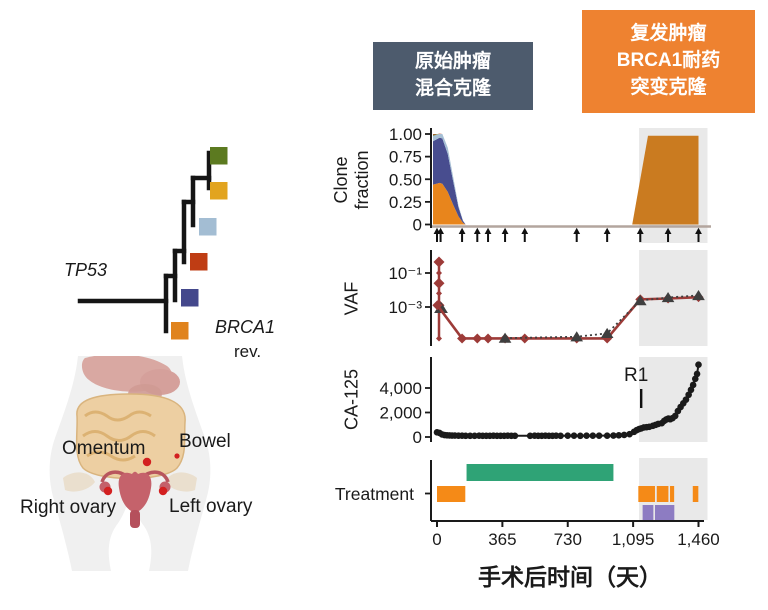 This screenshot has width=768, height=610. What do you see at coordinates (405, 157) in the screenshot?
I see `clone-y-tick-label: 0.75` at bounding box center [405, 157].